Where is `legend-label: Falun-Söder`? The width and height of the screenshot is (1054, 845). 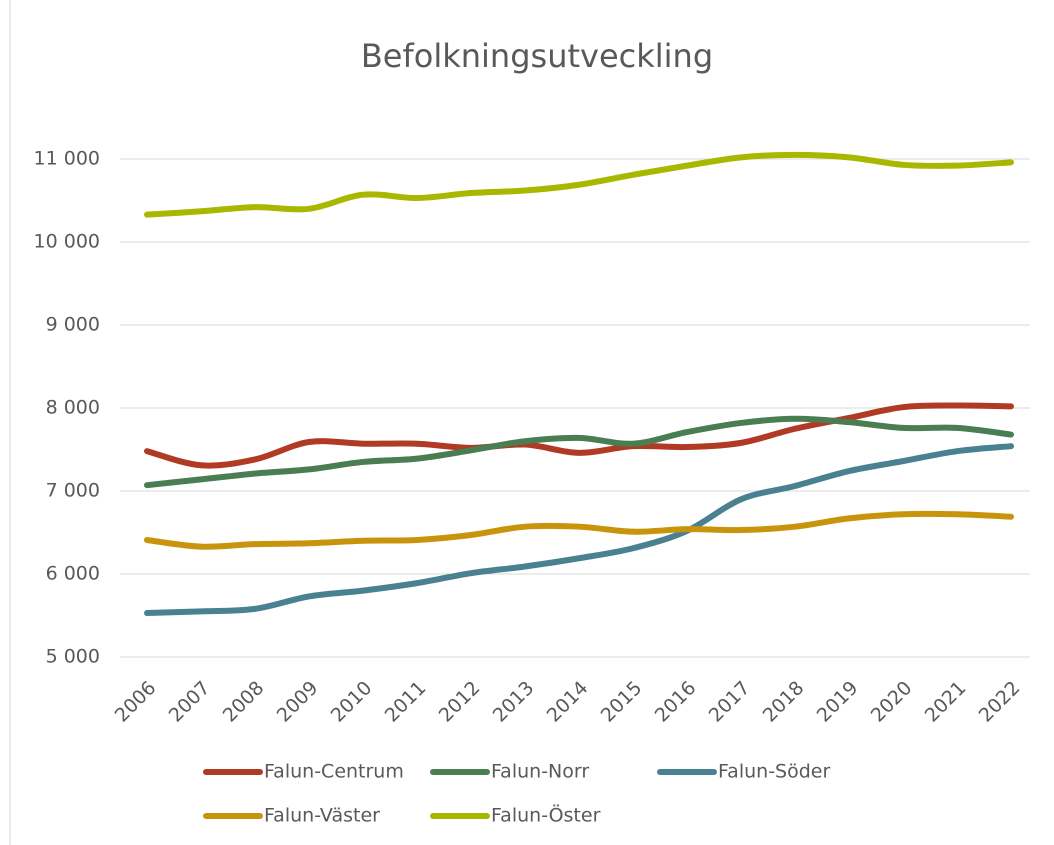 legend-label: Falun-Söder is located at coordinates (774, 772).